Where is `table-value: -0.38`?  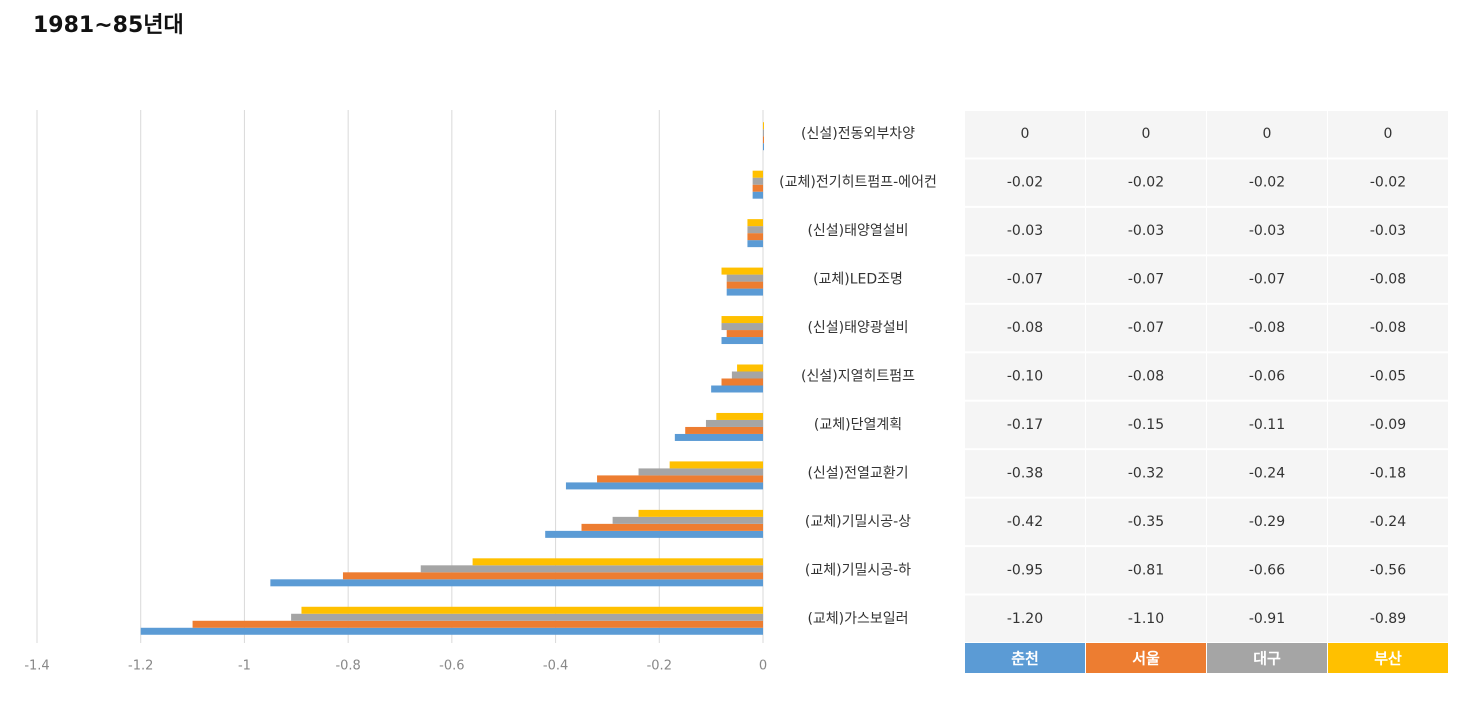 table-value: -0.38 is located at coordinates (1025, 473).